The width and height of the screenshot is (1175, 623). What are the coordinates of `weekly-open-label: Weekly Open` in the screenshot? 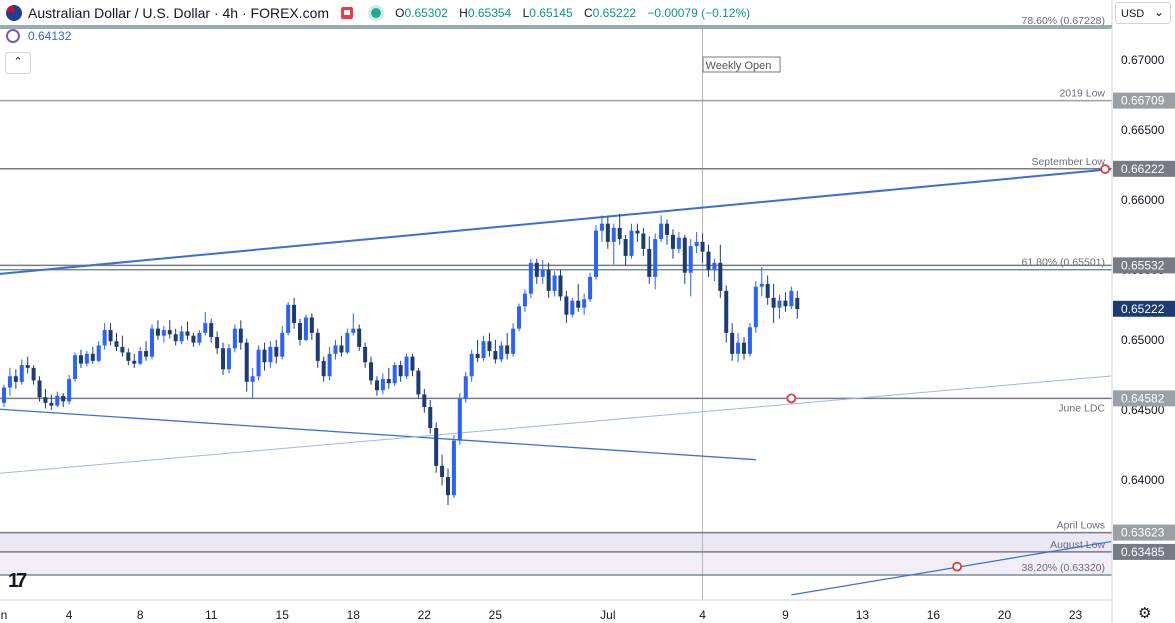 It's located at (739, 66).